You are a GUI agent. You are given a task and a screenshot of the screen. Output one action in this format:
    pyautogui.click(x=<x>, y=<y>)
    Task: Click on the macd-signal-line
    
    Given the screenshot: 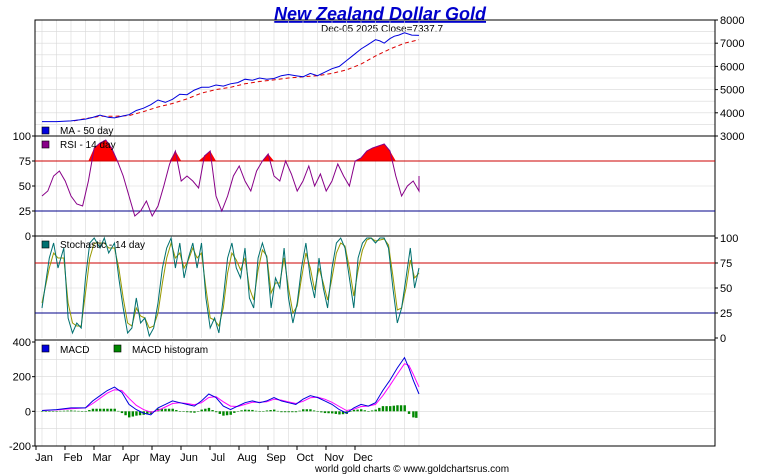 What is the action you would take?
    pyautogui.click(x=230, y=388)
    